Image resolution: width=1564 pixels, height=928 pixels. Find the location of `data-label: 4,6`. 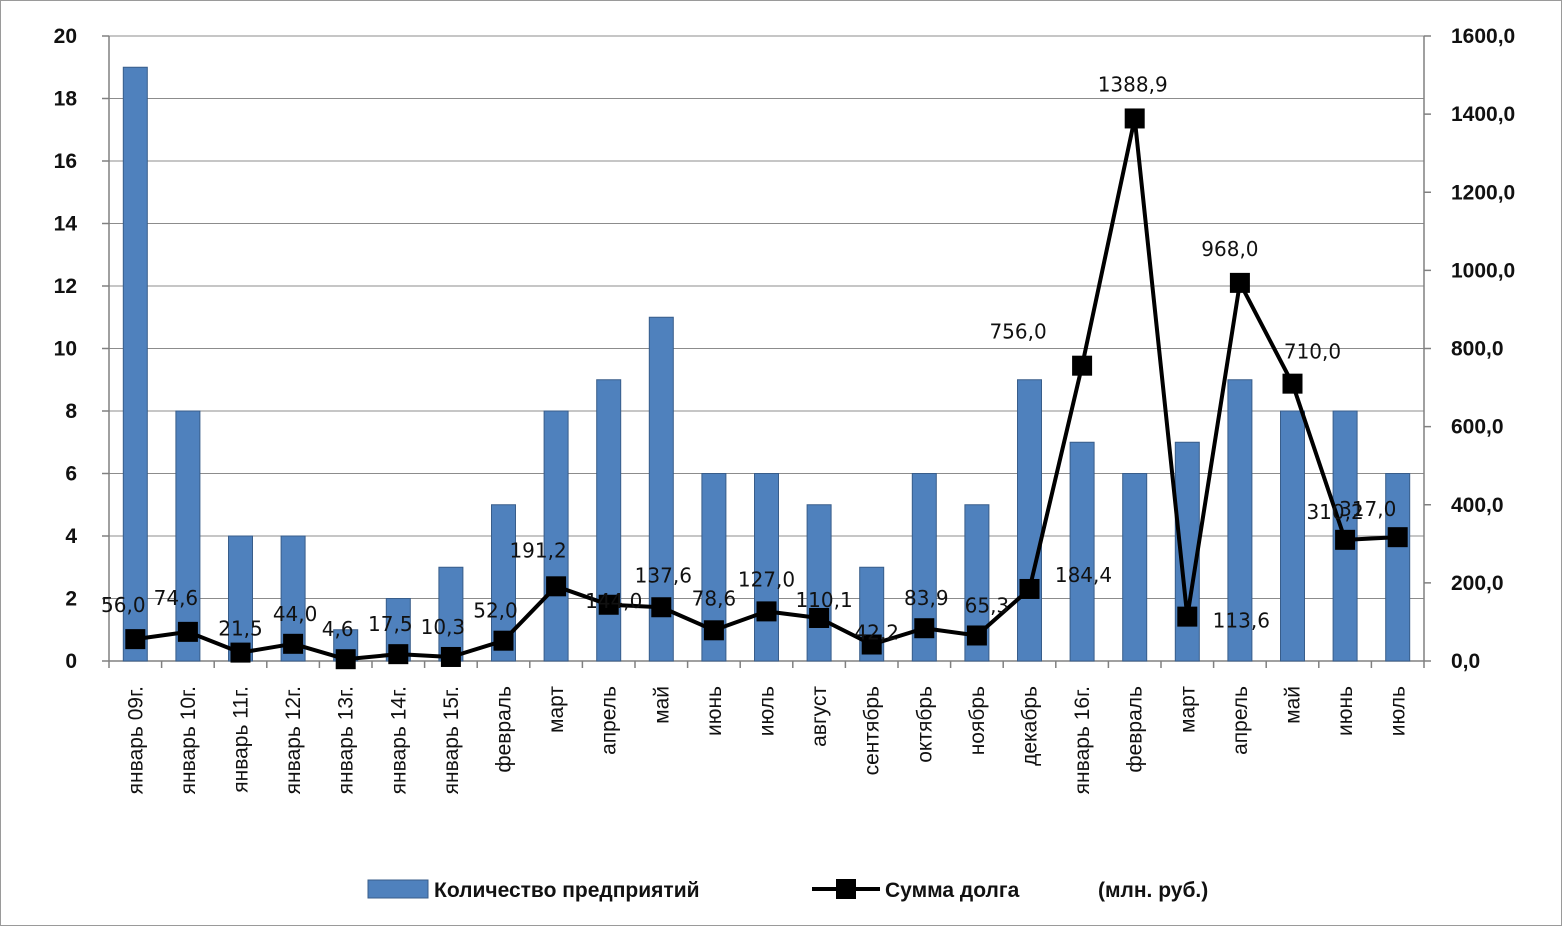

data-label: 4,6 is located at coordinates (338, 629).